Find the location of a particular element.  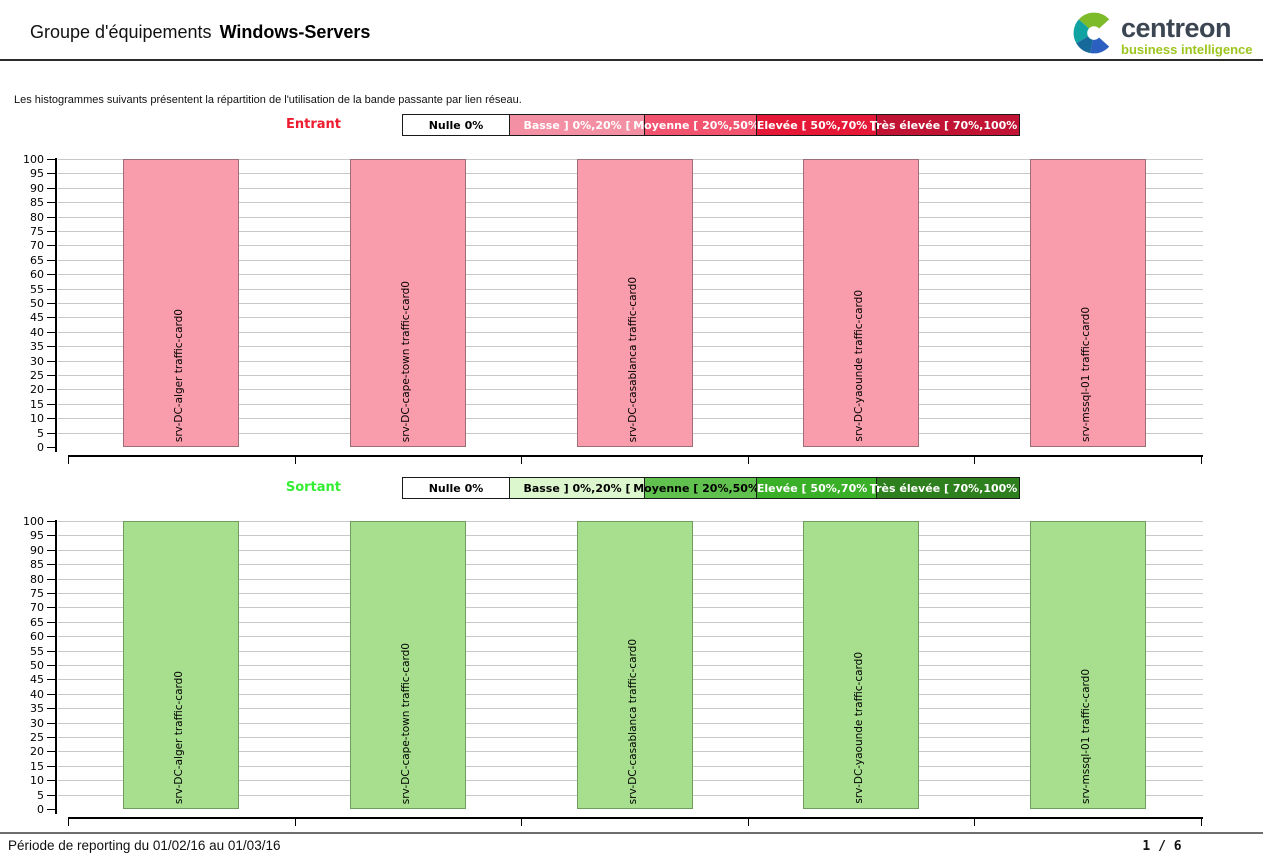

legend-item: Nulle 0% is located at coordinates (456, 488).